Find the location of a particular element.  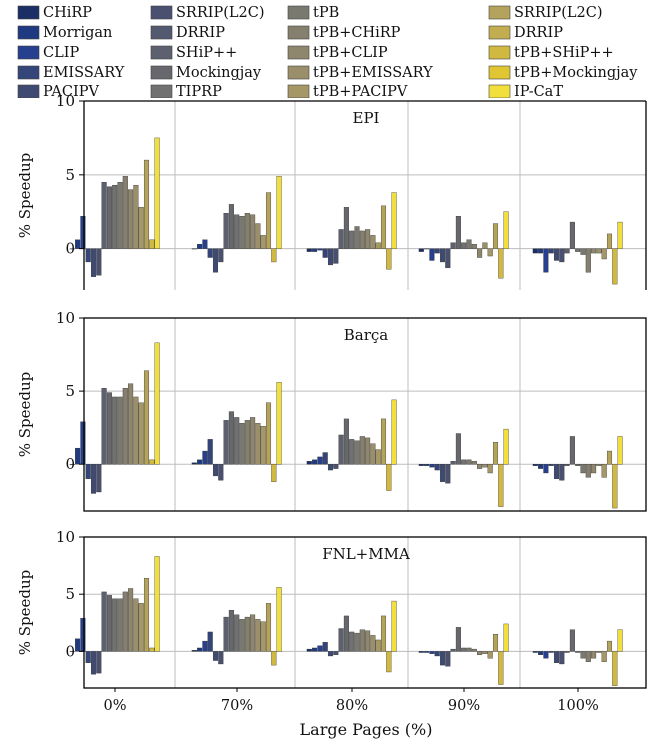

y-tick-label: 10 is located at coordinates (65, 537).